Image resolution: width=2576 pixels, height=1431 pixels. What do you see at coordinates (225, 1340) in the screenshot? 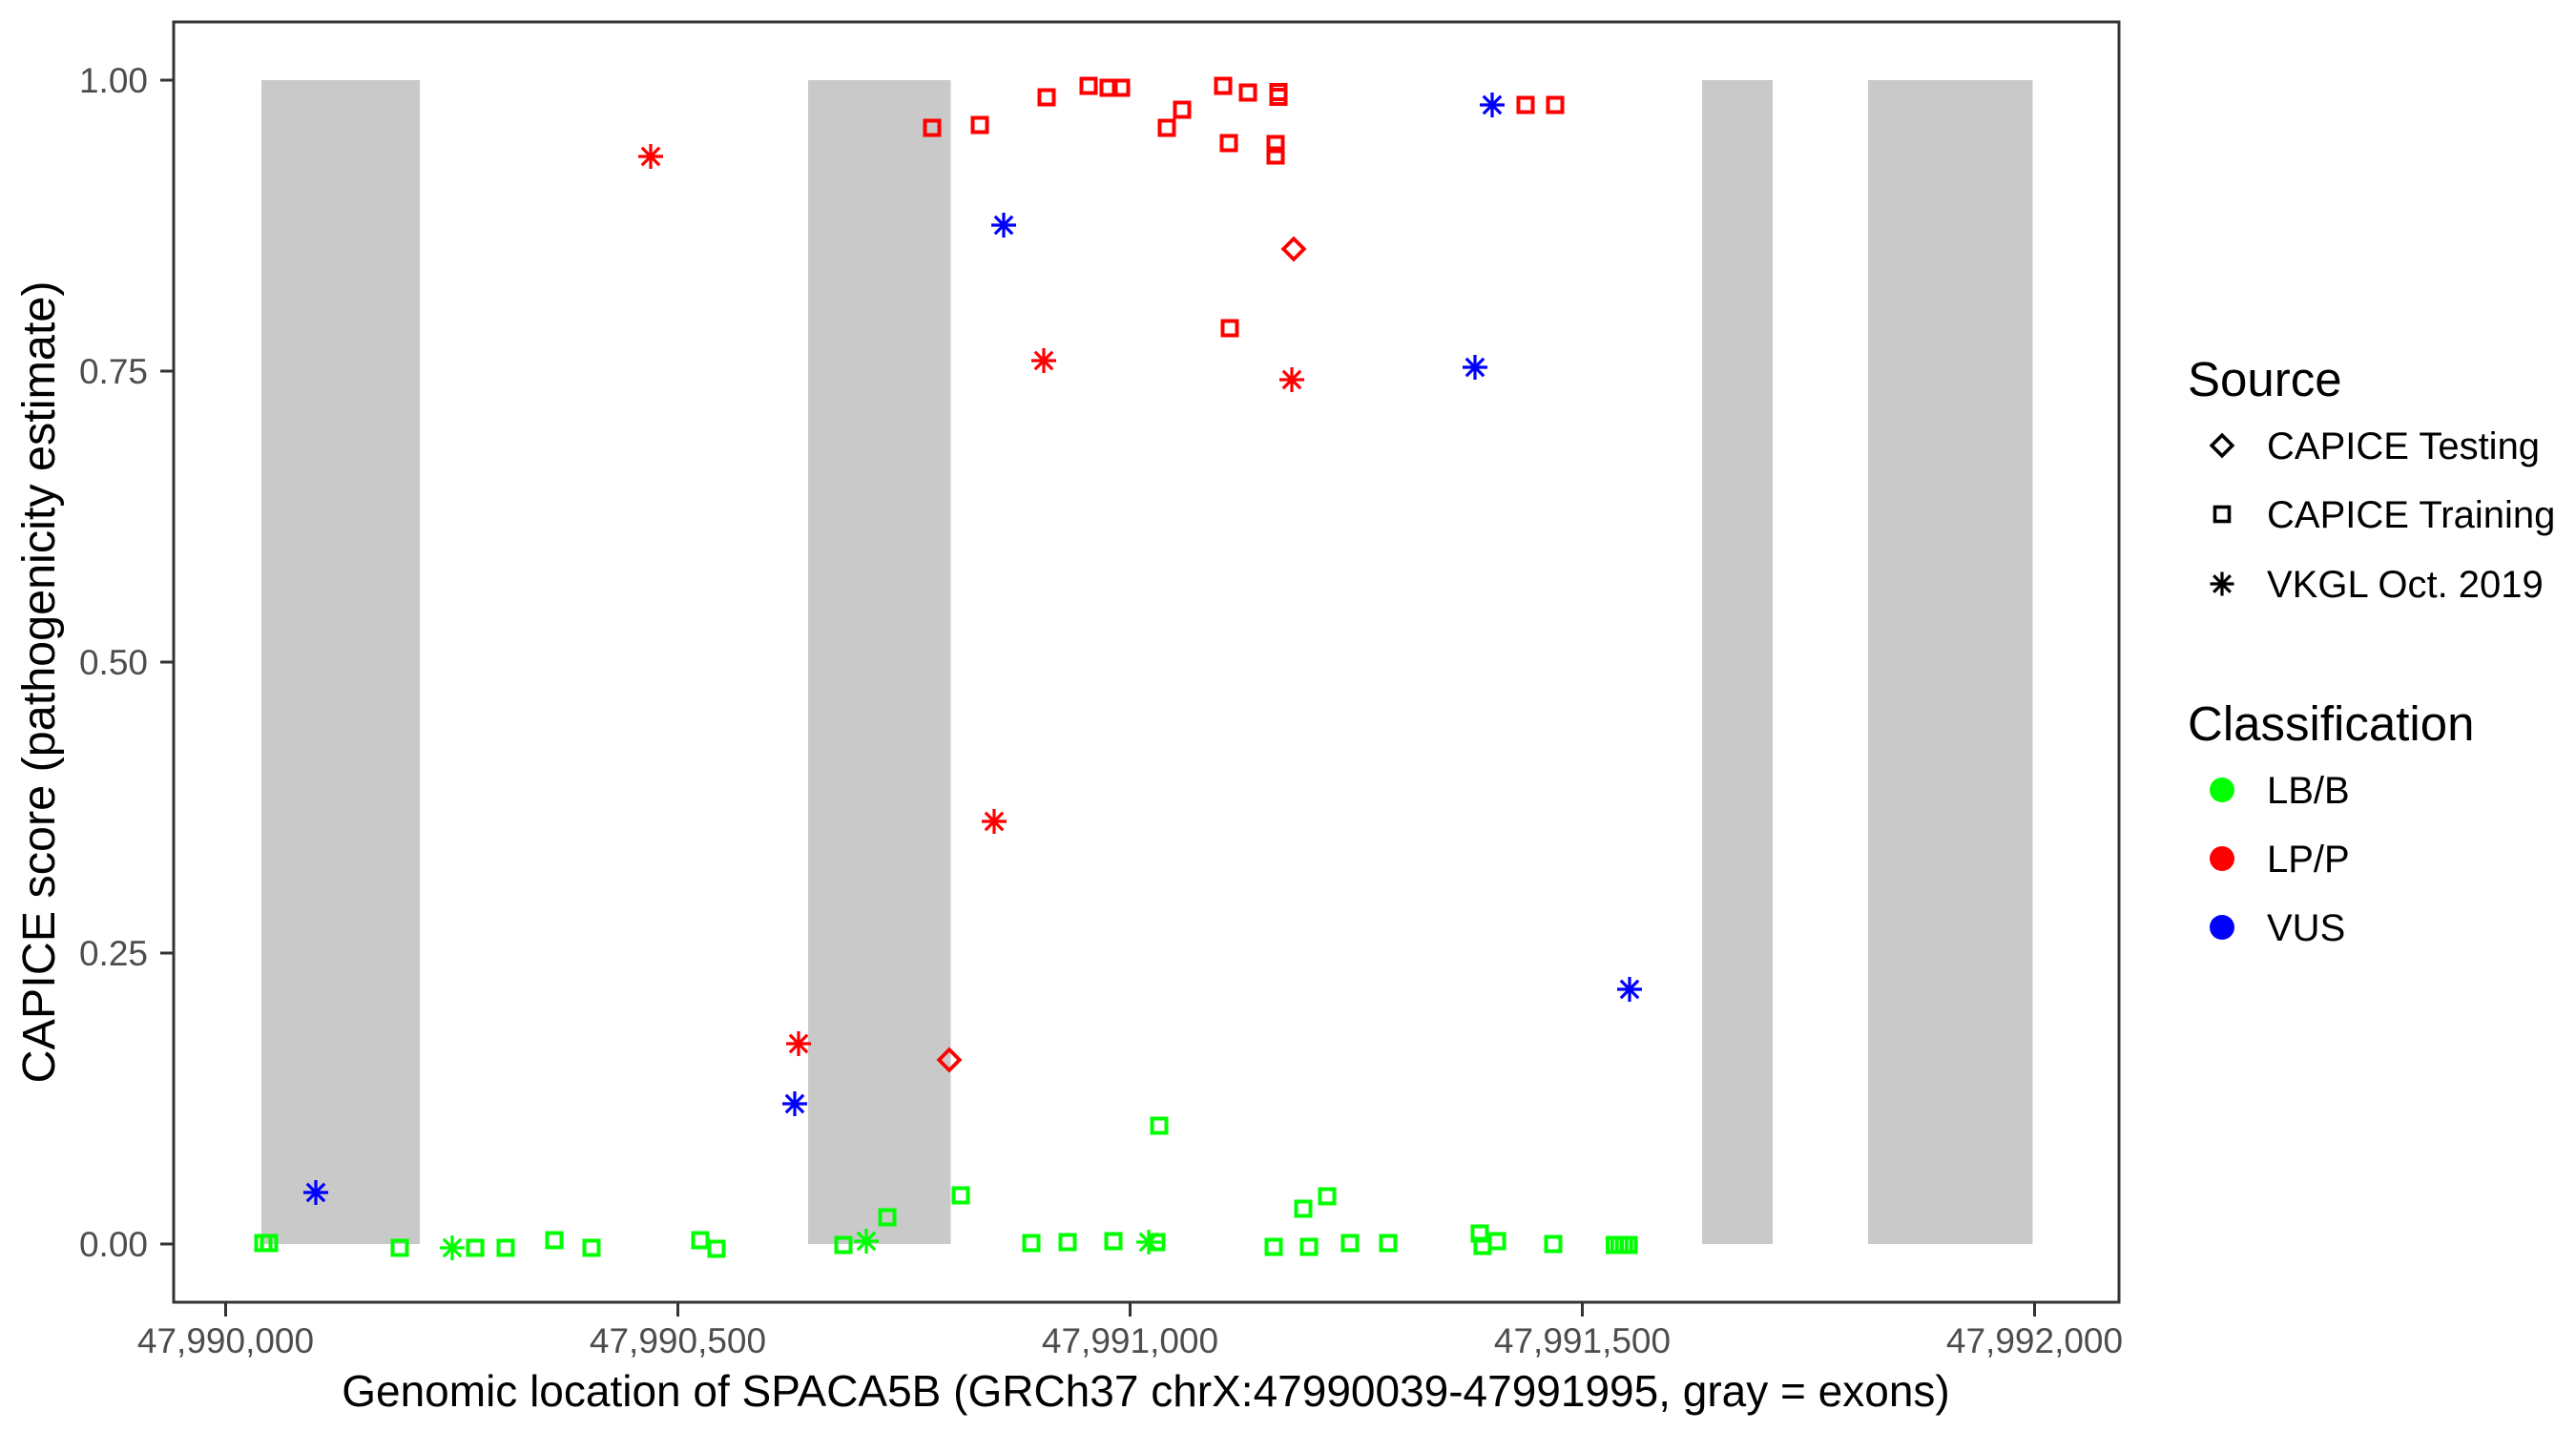
I see `svg-text: 47,990,000` at bounding box center [225, 1340].